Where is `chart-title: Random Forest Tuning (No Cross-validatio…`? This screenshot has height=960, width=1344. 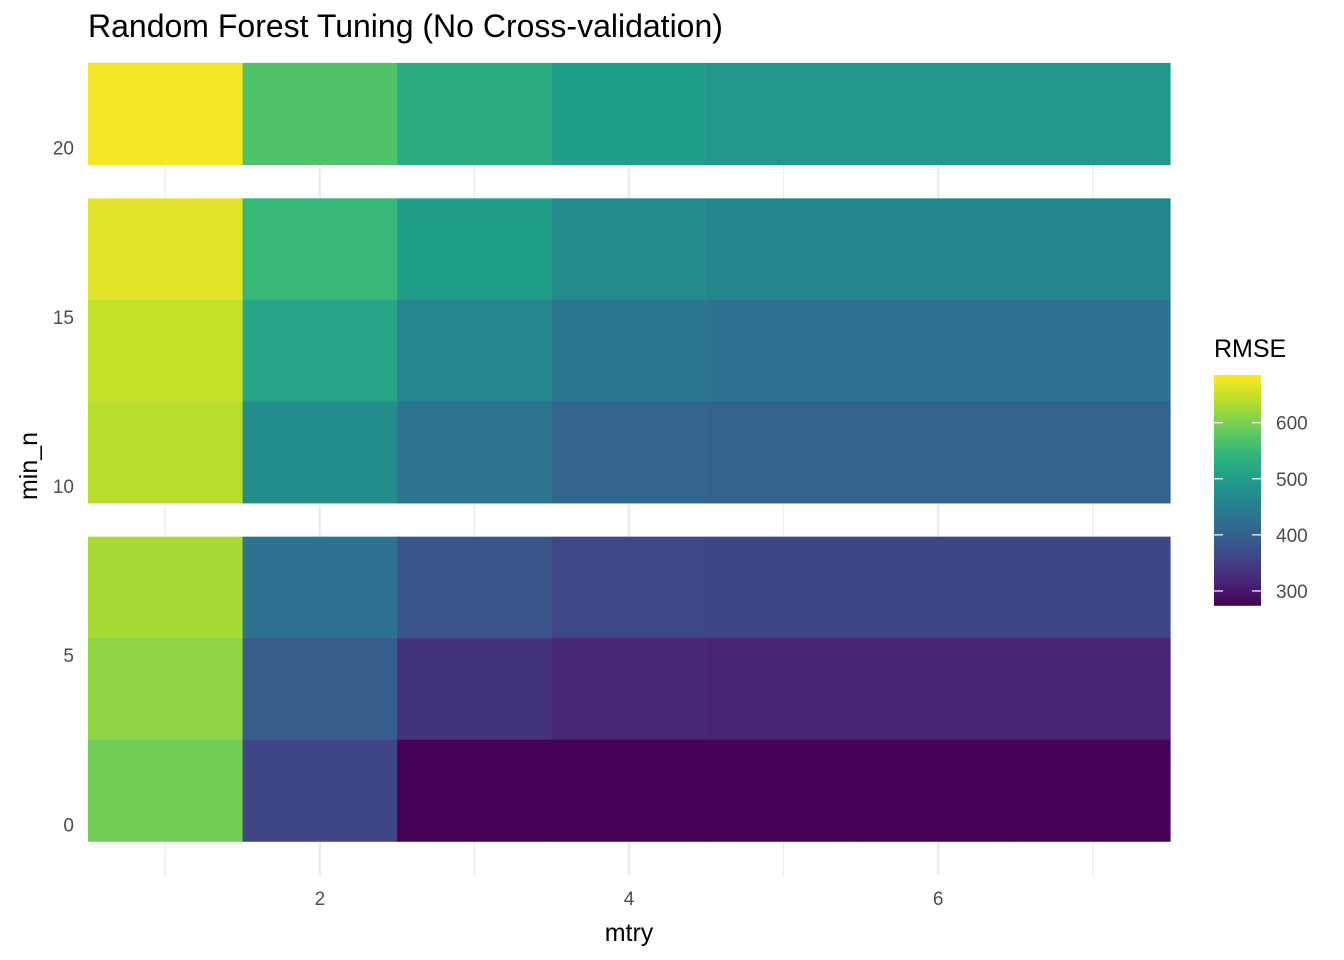
chart-title: Random Forest Tuning (No Cross-validatio… is located at coordinates (405, 26).